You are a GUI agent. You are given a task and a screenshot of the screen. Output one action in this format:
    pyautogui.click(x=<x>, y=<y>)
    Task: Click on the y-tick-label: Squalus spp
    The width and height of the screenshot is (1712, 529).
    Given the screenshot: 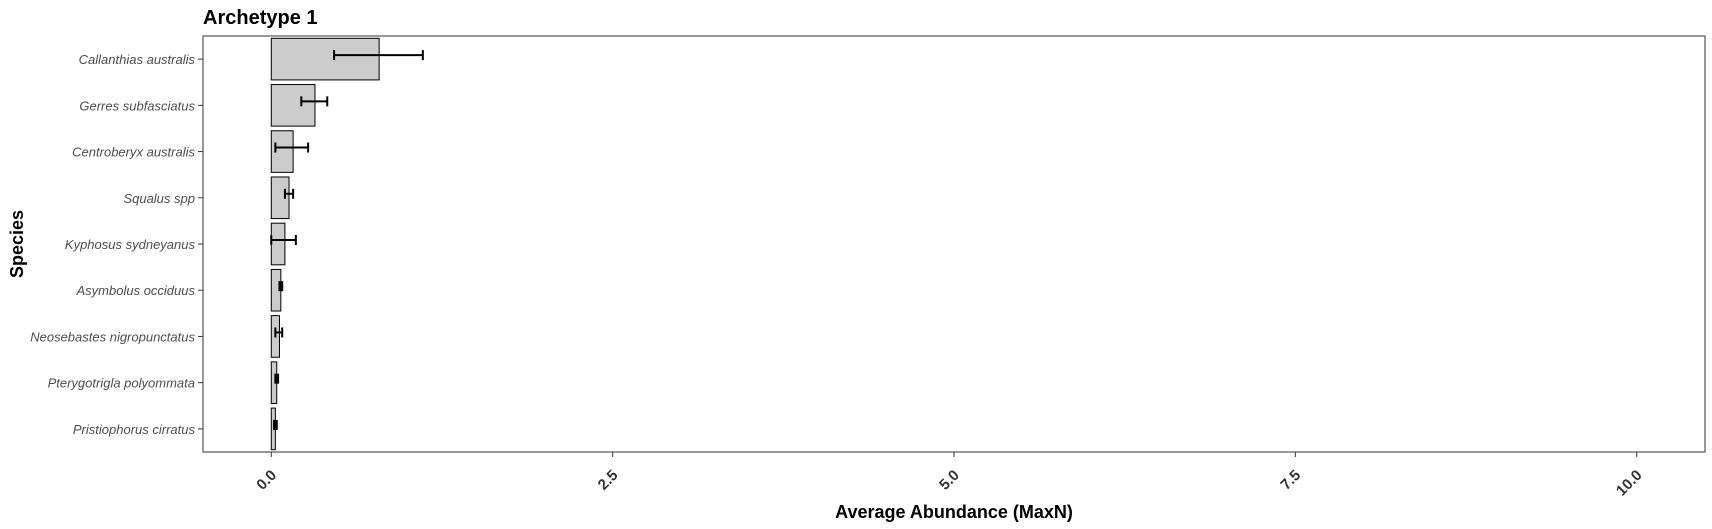 What is the action you would take?
    pyautogui.click(x=159, y=198)
    